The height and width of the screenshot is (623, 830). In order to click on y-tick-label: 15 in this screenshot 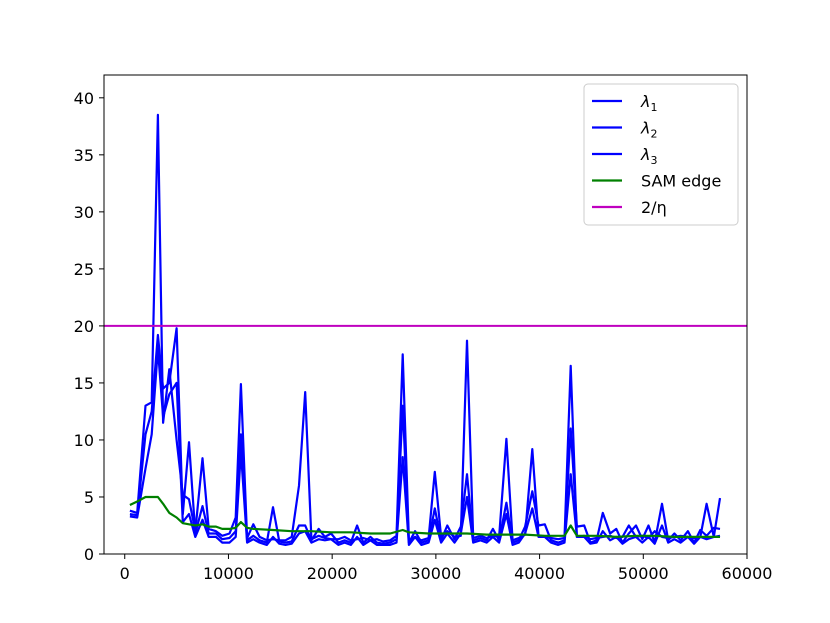, I will do `click(84, 383)`.